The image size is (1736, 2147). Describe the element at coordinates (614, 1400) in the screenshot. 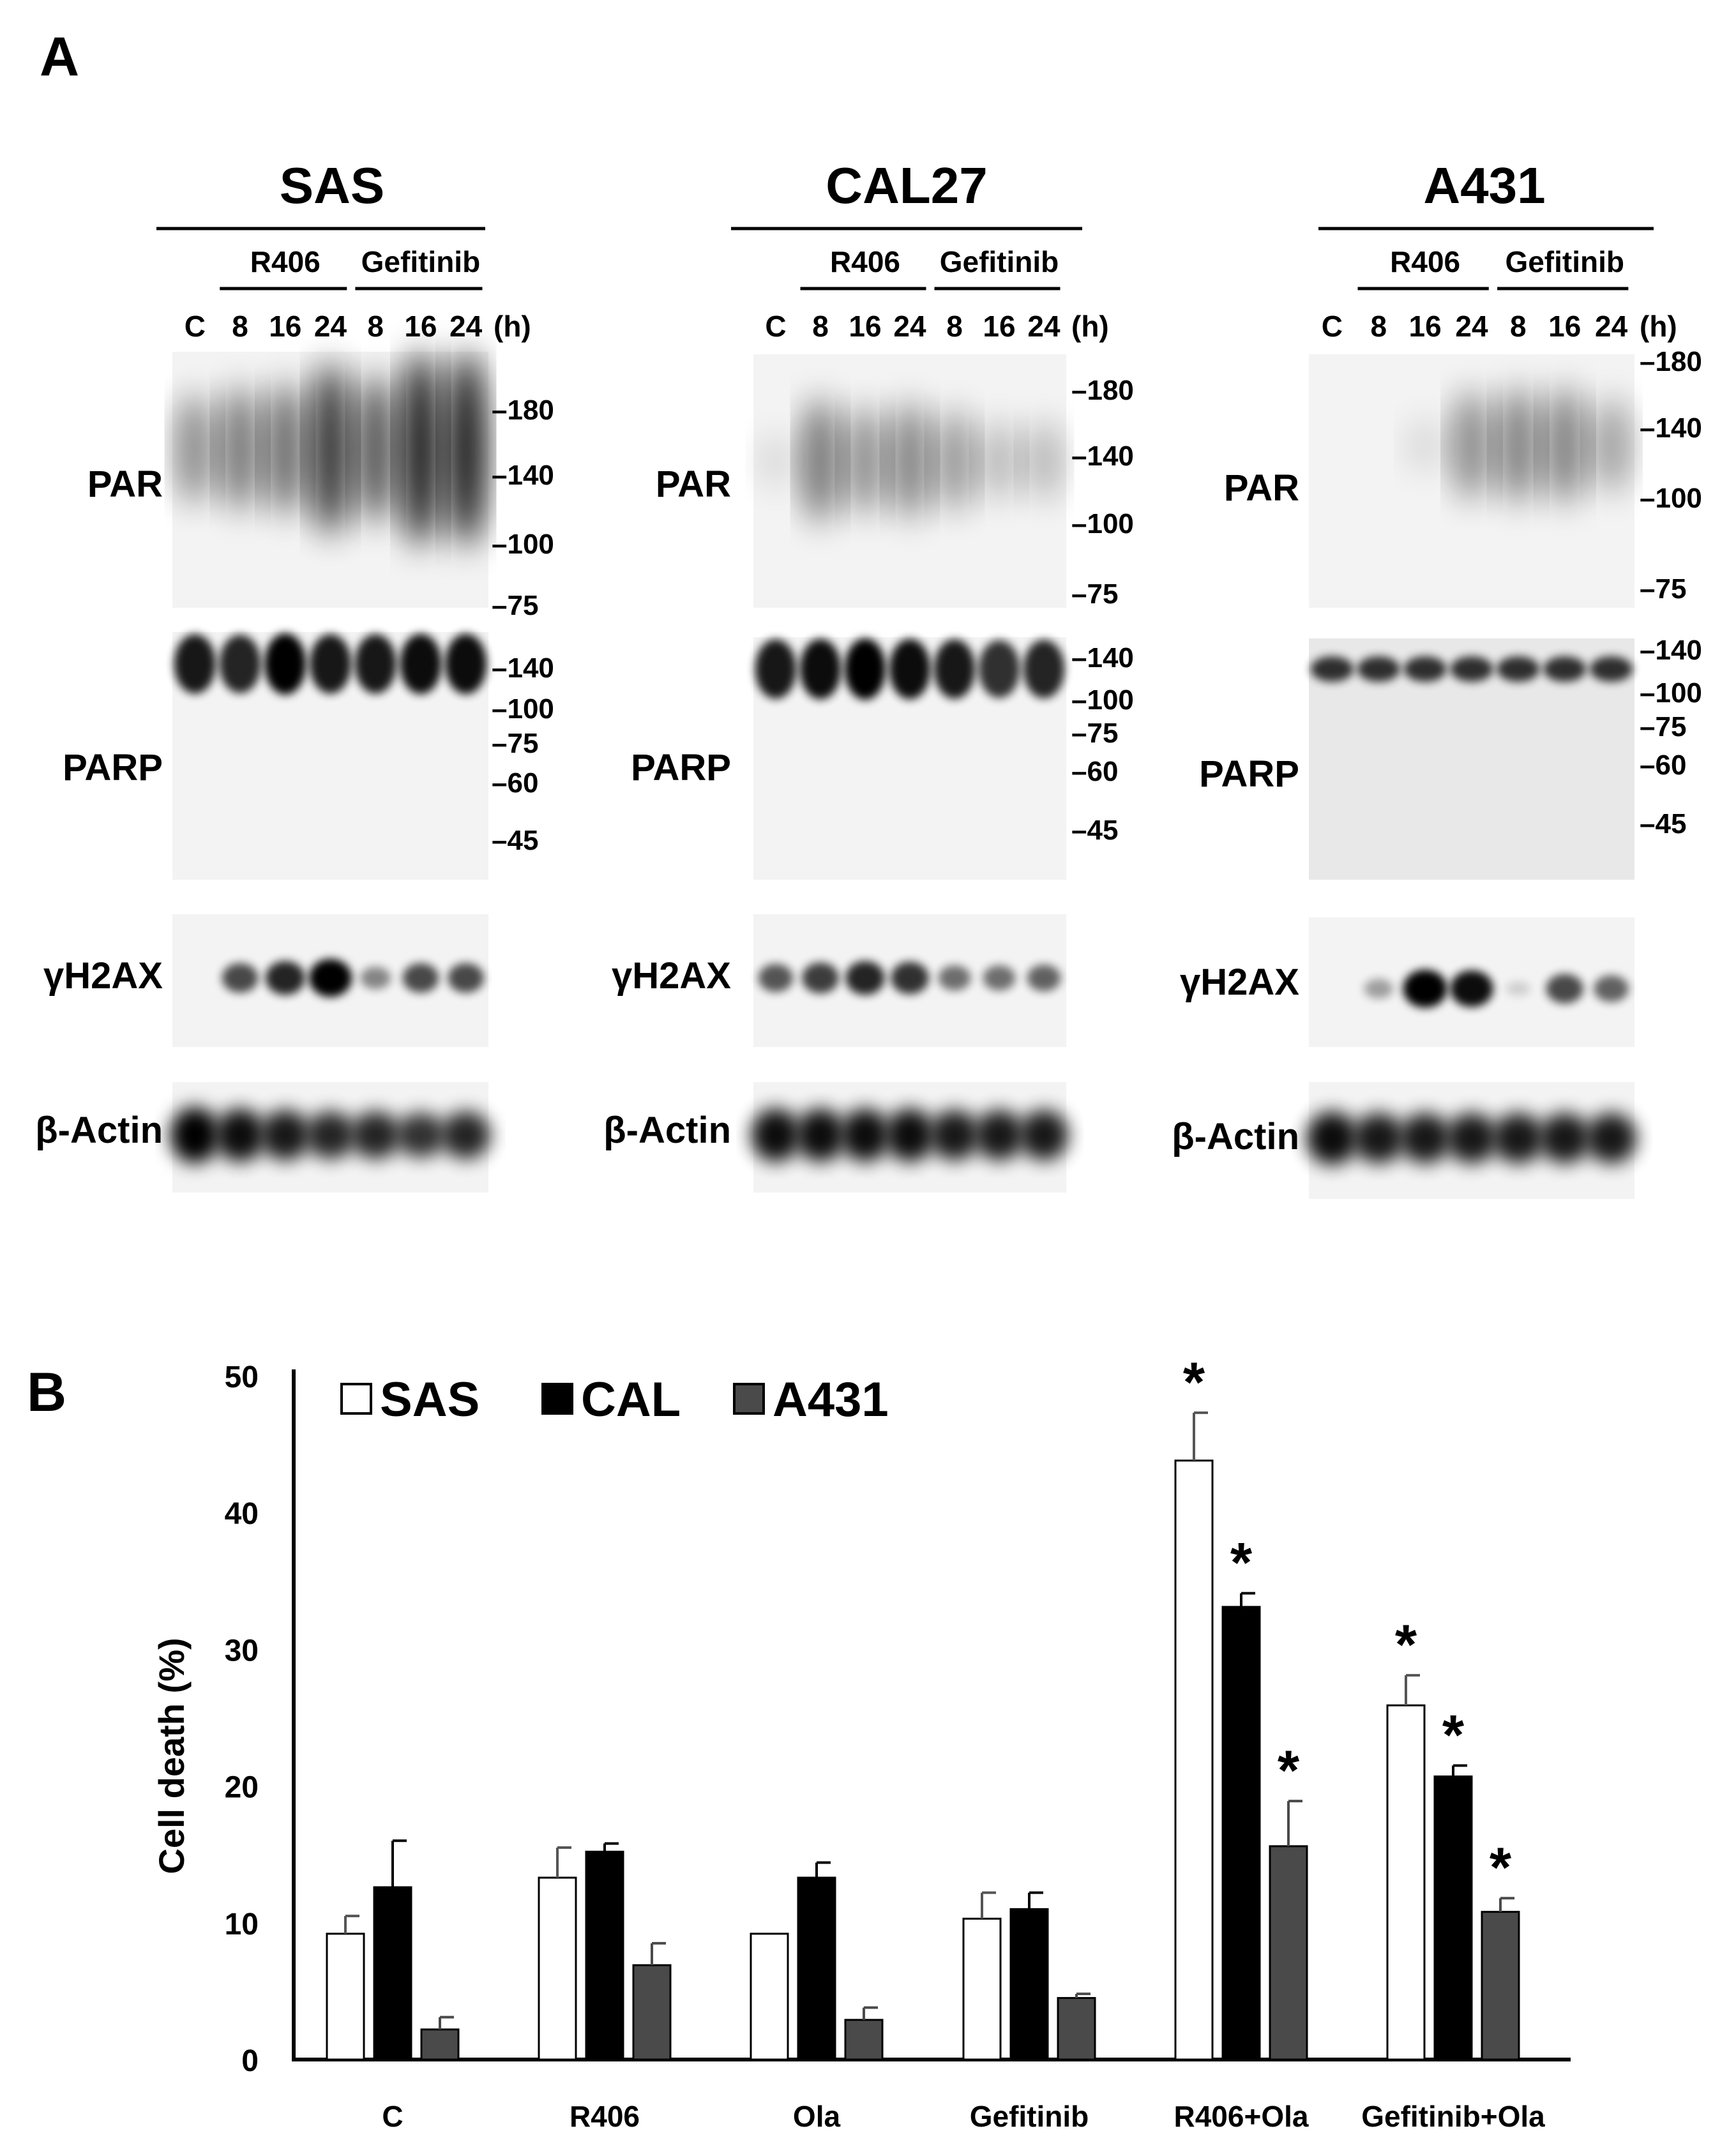

I see `chart-legend: SAS CAL A431` at that location.